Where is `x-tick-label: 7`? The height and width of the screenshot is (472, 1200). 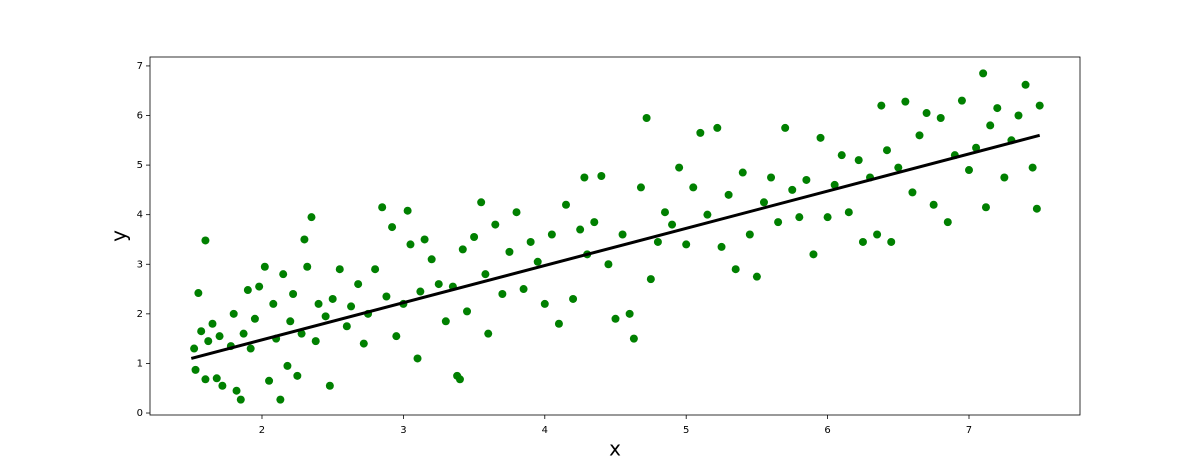 x-tick-label: 7 is located at coordinates (969, 430).